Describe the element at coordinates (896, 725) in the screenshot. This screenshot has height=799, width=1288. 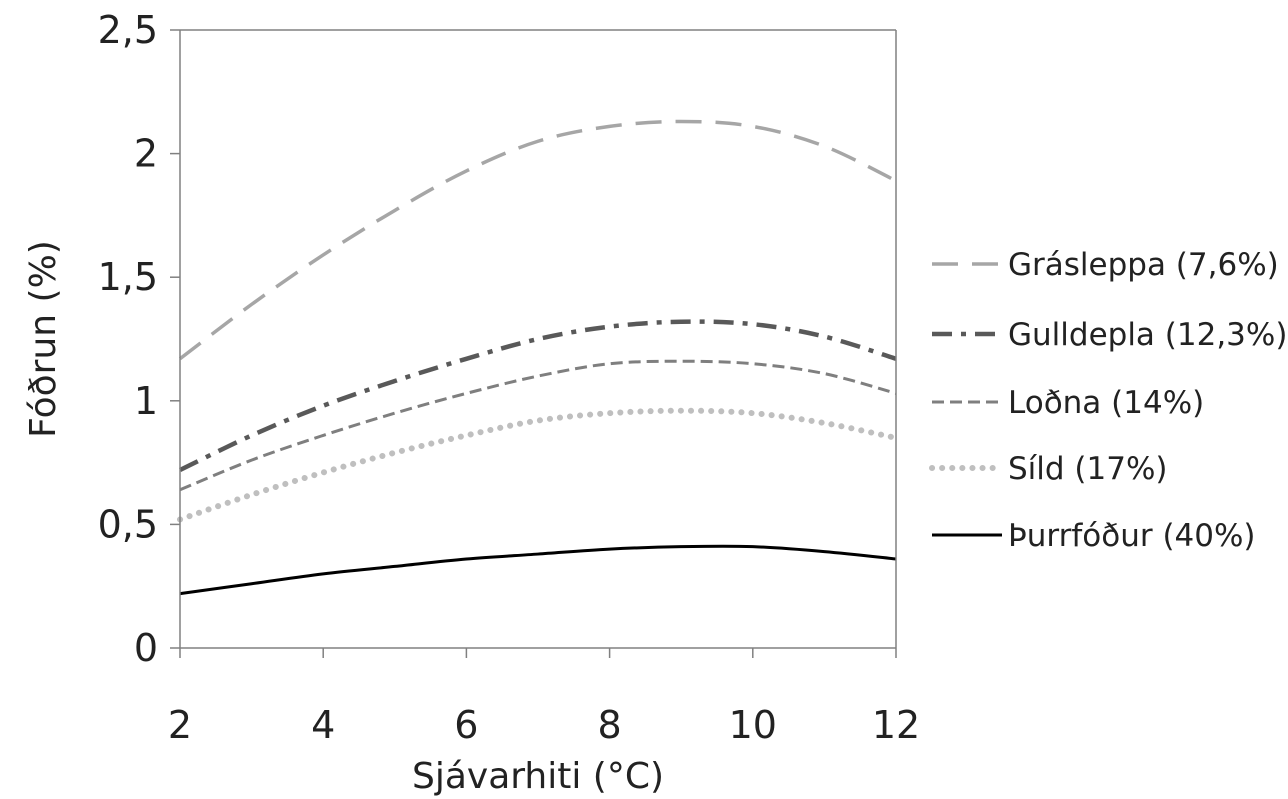
I see `x-tick-label: 12` at that location.